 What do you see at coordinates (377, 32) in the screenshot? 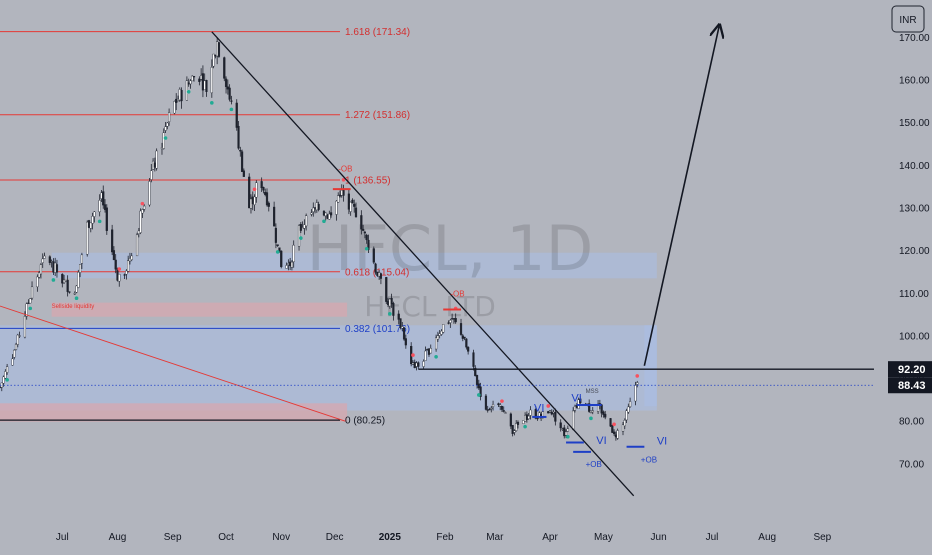
I see `fib-label-0: 1.618 (171.34)` at bounding box center [377, 32].